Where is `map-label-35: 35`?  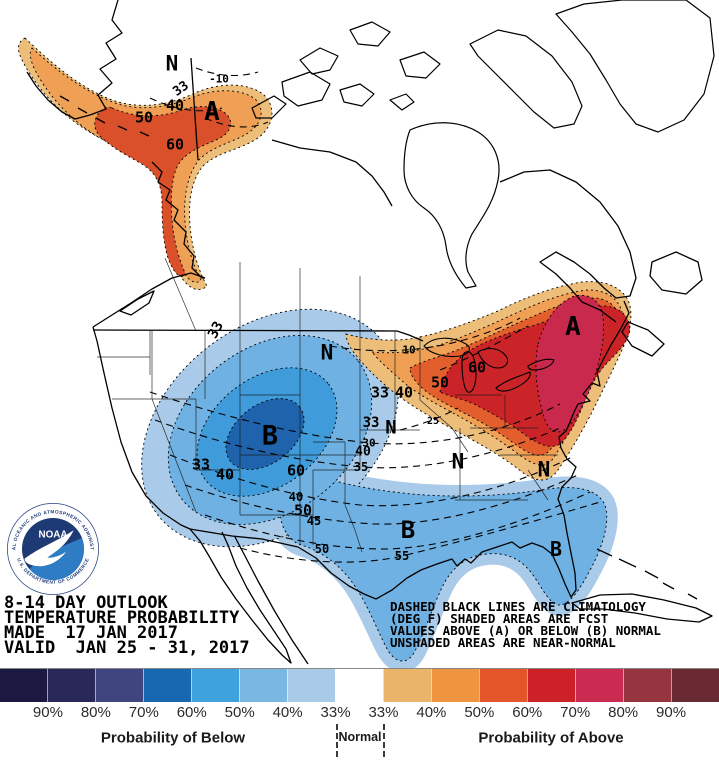
map-label-35: 35 is located at coordinates (361, 467).